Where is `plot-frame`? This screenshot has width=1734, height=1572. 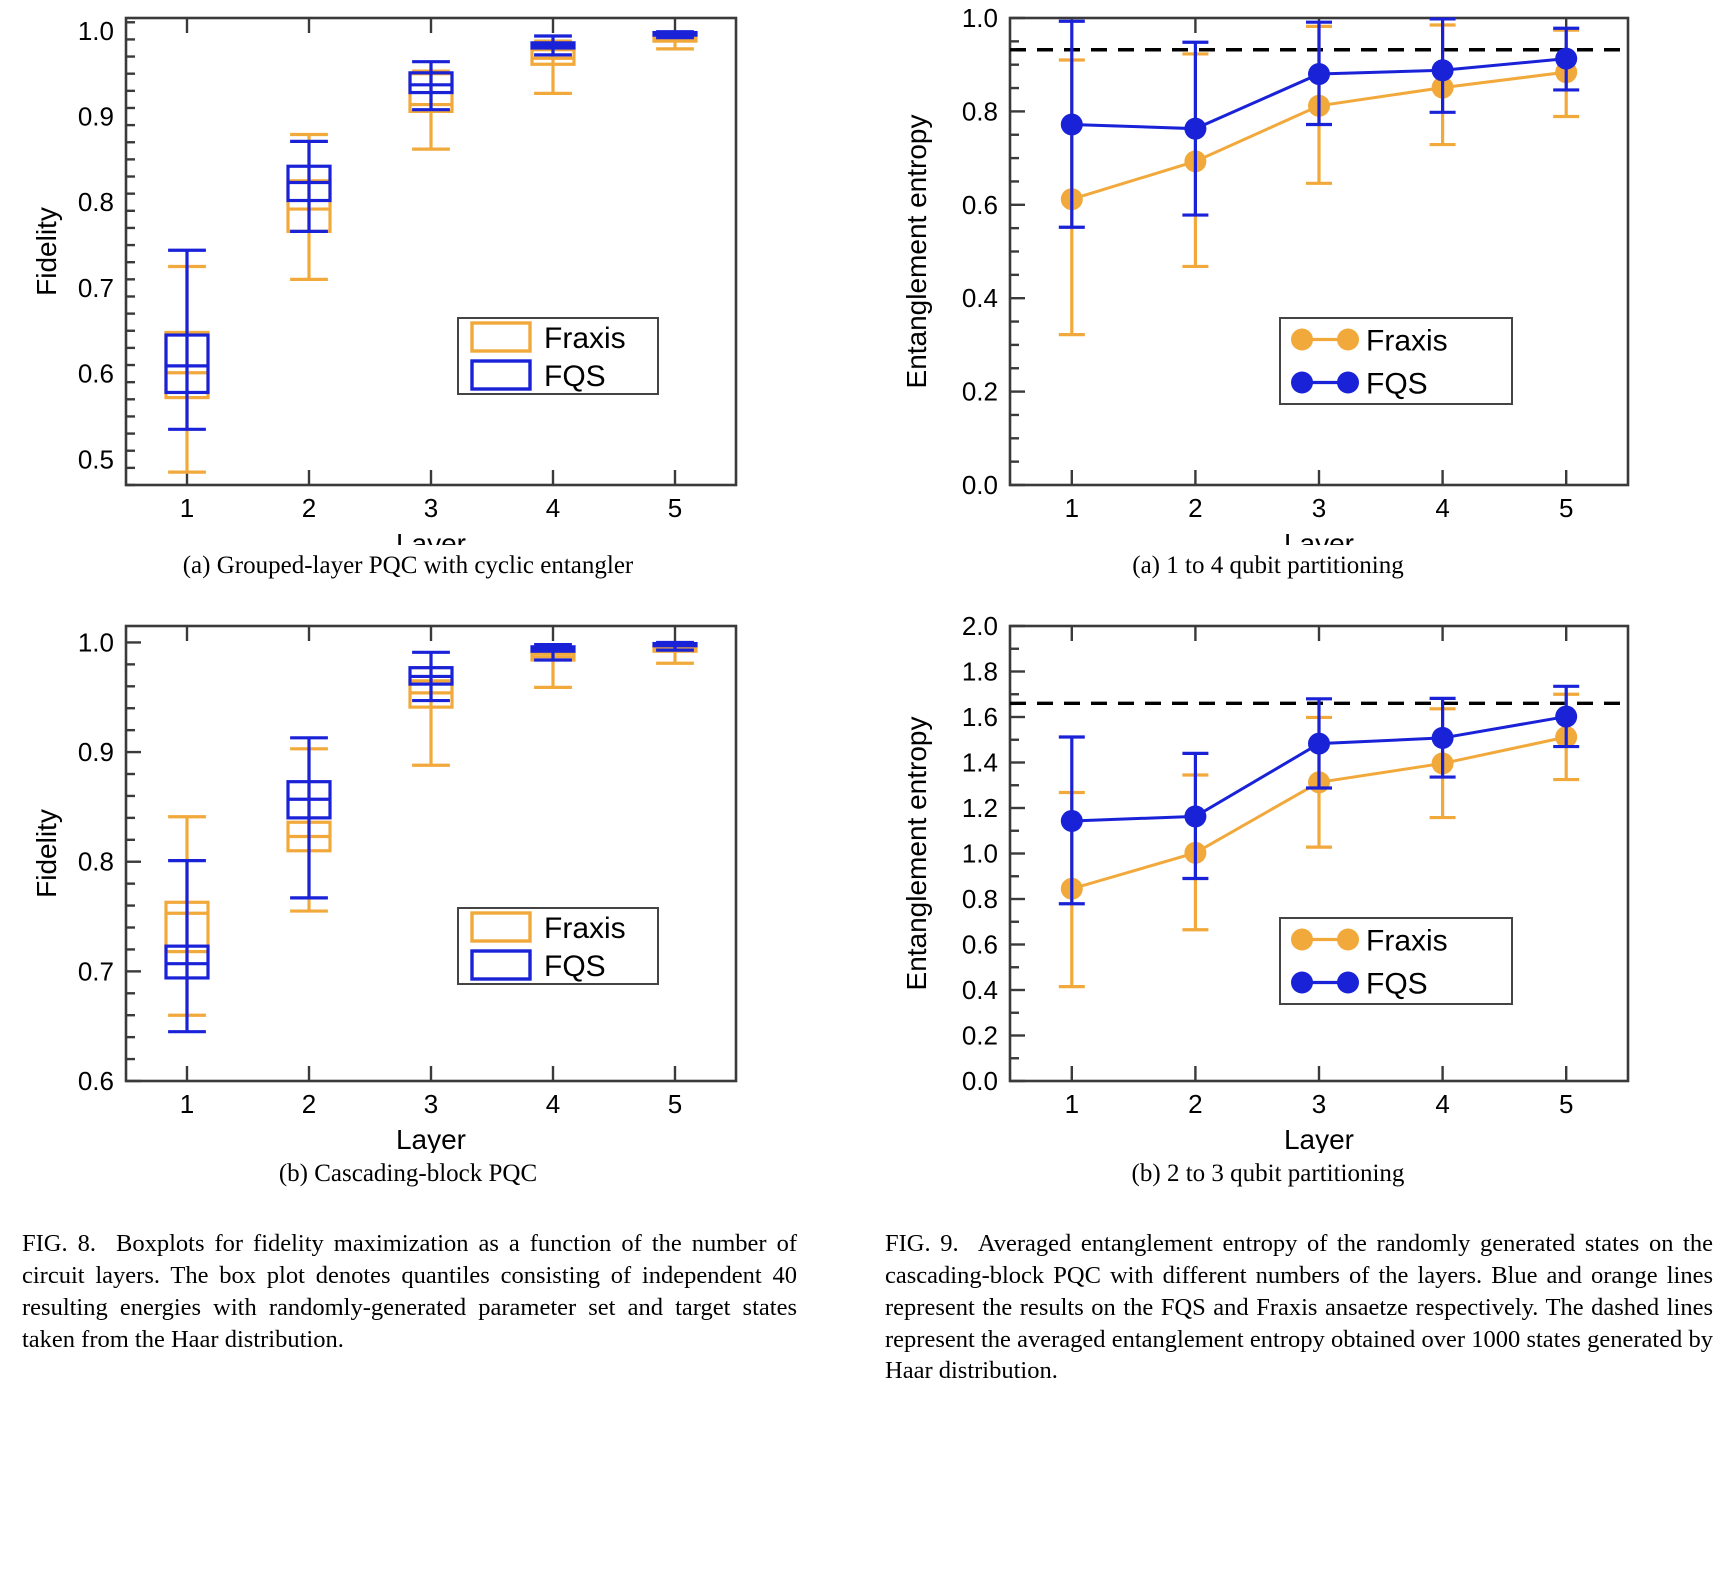 plot-frame is located at coordinates (1319, 853).